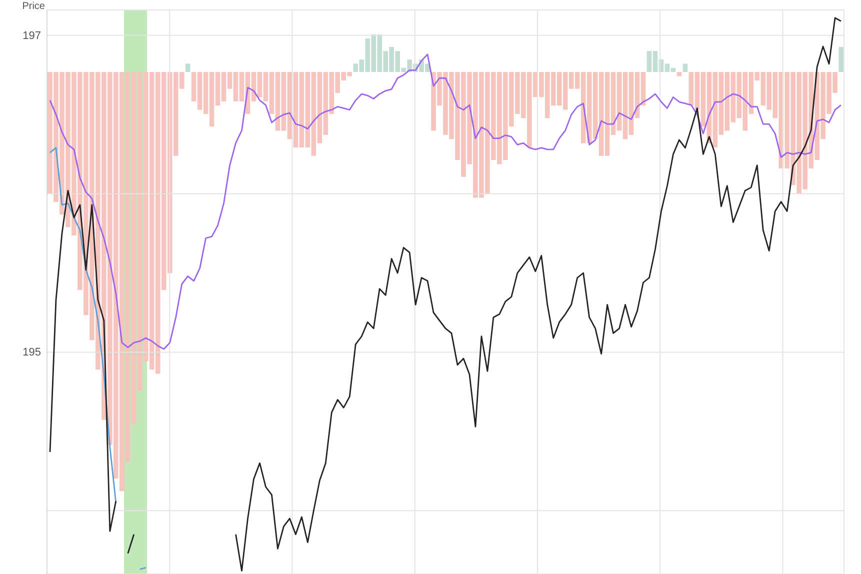 The image size is (861, 574). I want to click on y-tick-label: 197, so click(31, 36).